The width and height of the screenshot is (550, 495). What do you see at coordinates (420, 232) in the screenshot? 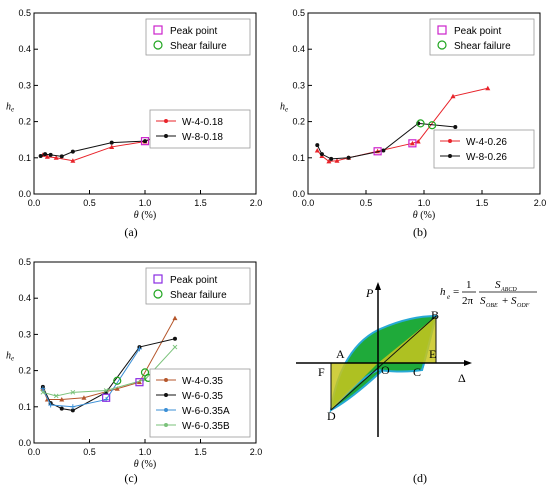
I see `panel-label-b: (b)` at bounding box center [420, 232].